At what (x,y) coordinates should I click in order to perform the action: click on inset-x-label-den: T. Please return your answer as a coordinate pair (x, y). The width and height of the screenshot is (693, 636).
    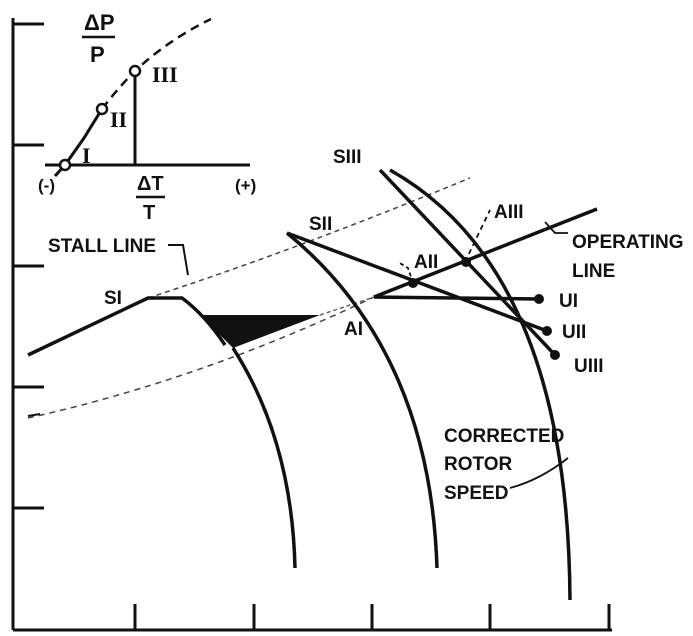
    Looking at the image, I should click on (149, 213).